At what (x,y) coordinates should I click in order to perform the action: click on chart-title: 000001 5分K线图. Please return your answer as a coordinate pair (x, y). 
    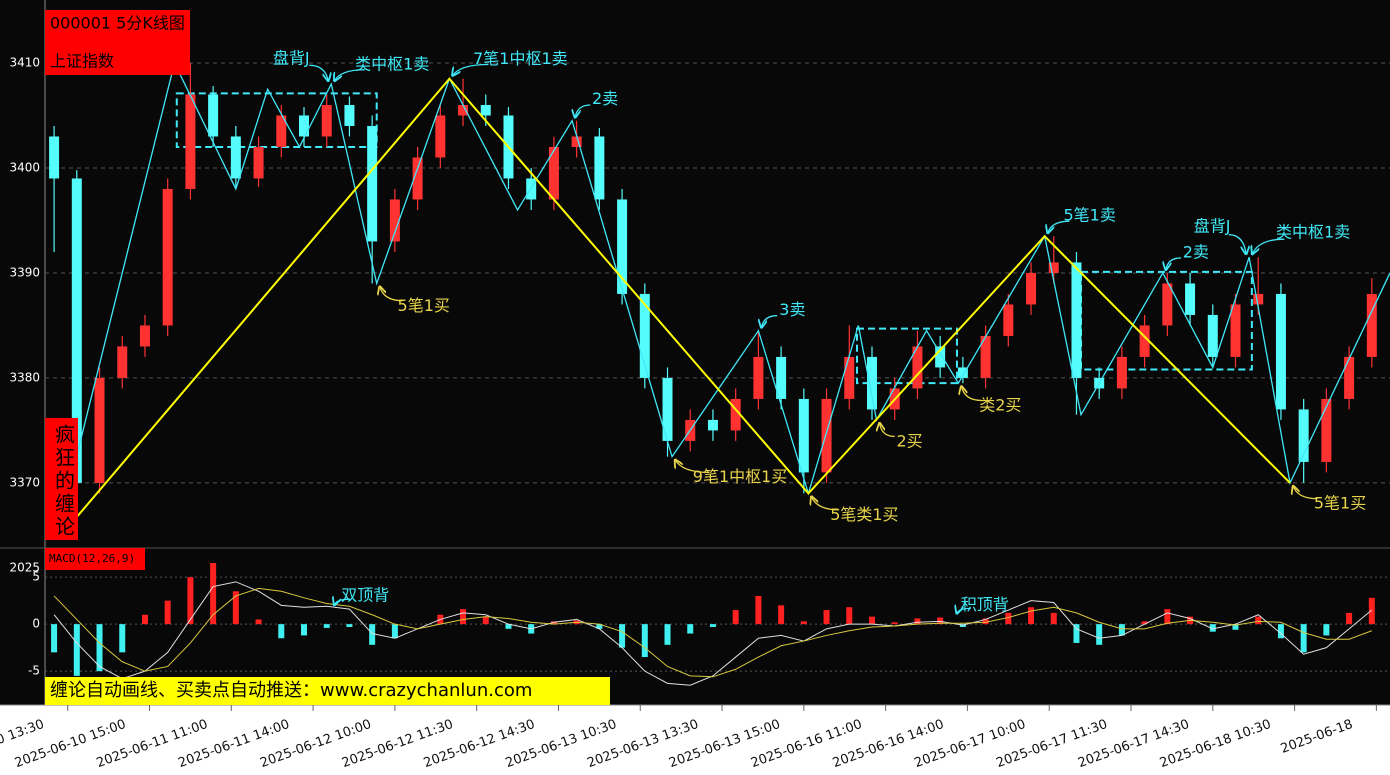
    Looking at the image, I should click on (117, 23).